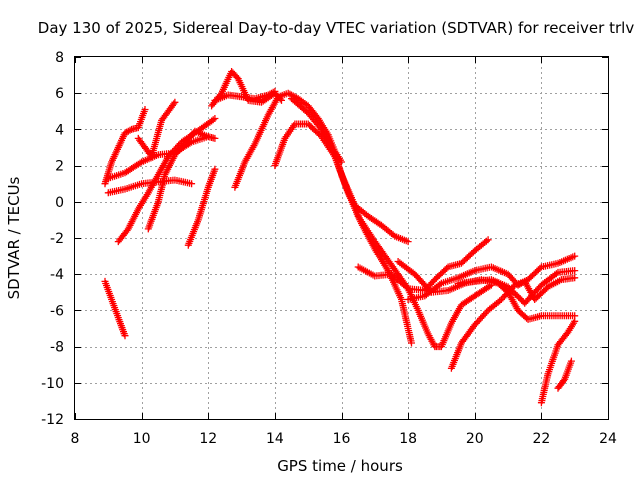 The height and width of the screenshot is (480, 640). I want to click on y-tick-label: -2, so click(57, 239).